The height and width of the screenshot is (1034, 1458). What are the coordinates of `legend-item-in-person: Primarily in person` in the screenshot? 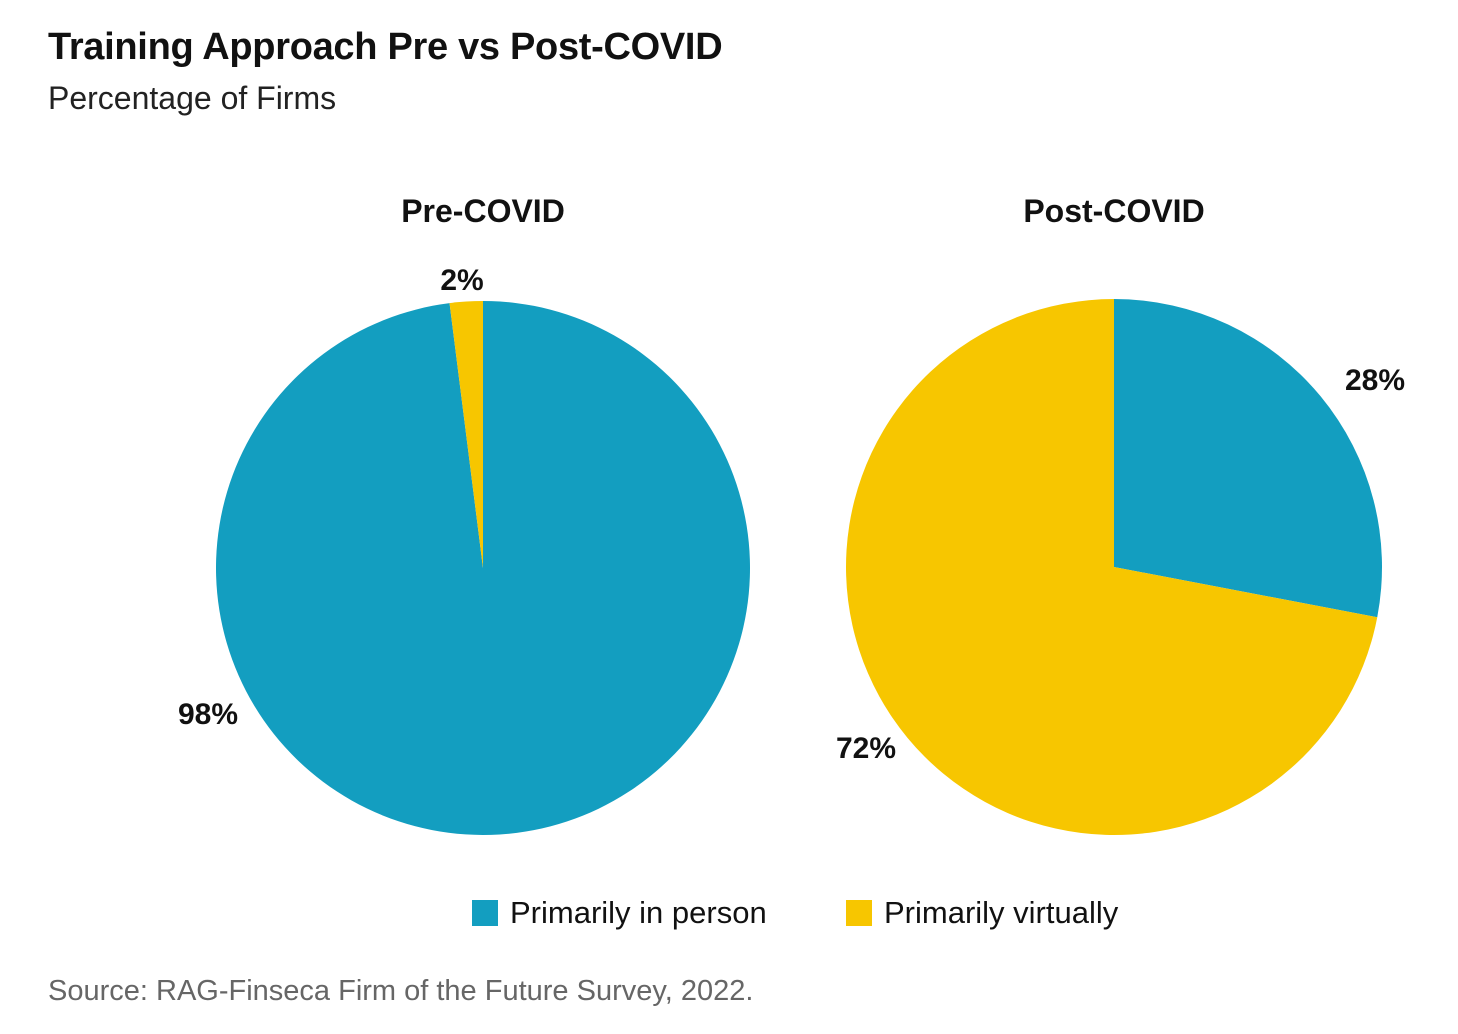 It's located at (619, 913).